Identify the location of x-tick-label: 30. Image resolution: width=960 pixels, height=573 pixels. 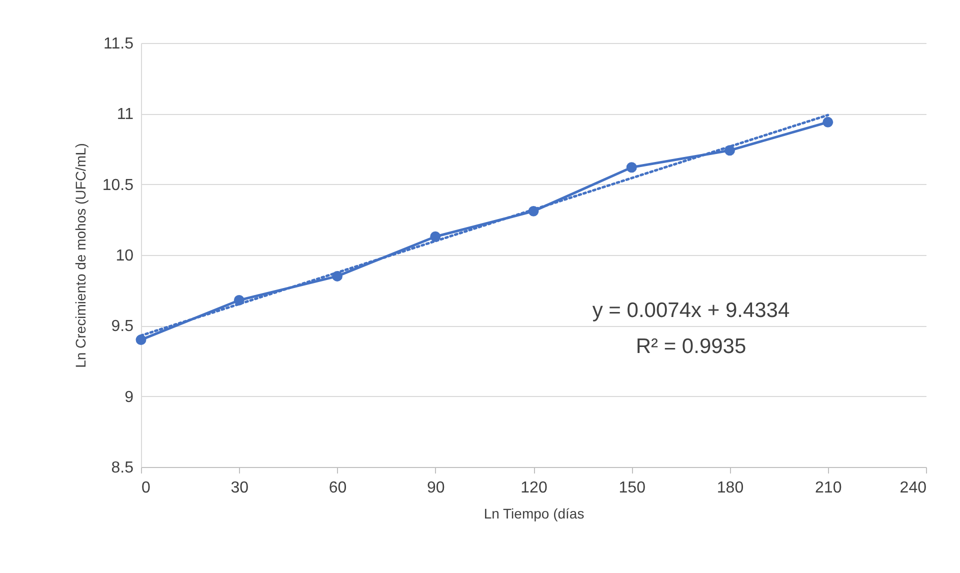
(239, 488).